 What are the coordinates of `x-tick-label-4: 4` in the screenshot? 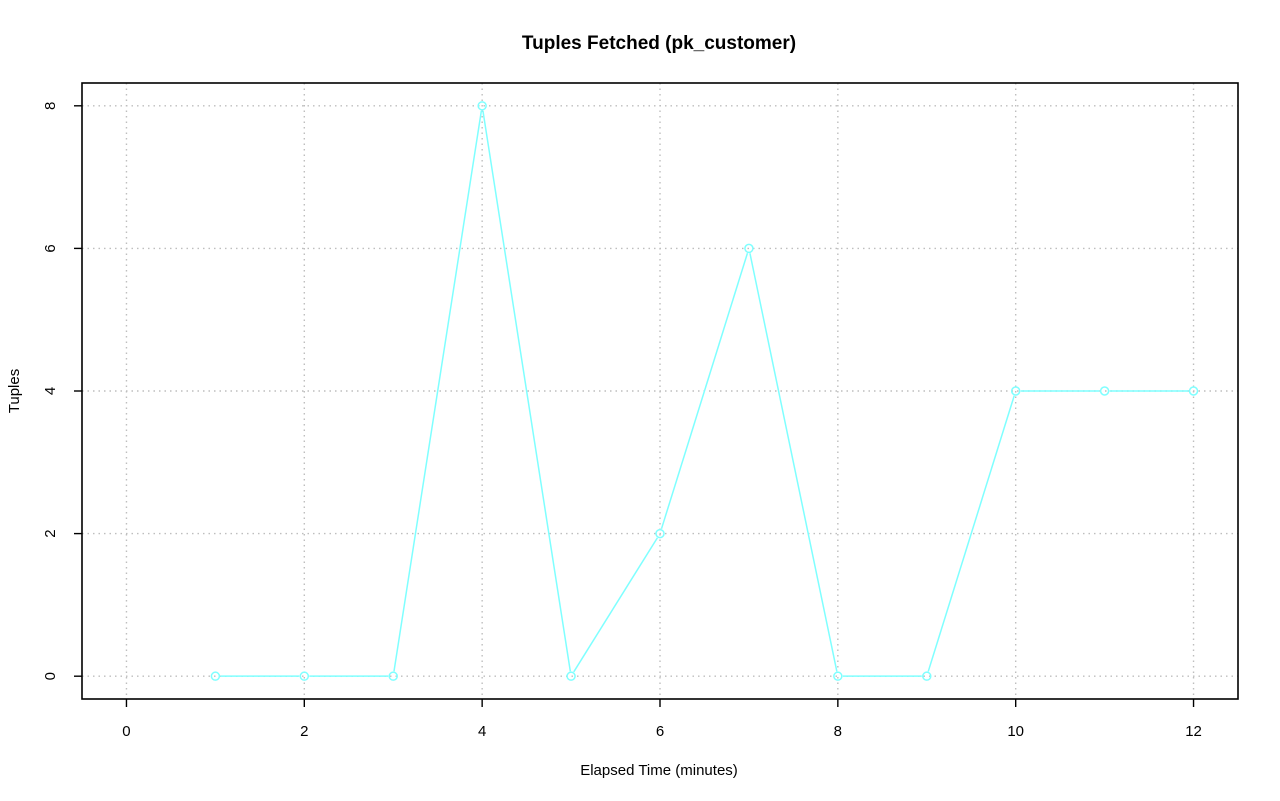 It's located at (482, 731).